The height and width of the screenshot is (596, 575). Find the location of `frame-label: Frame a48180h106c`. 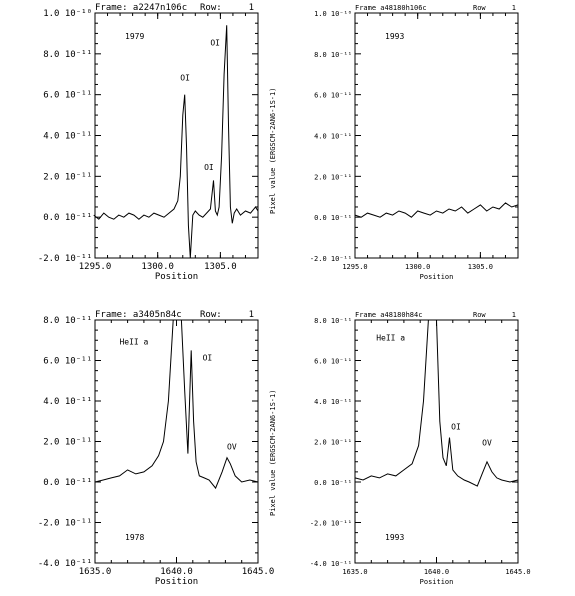

frame-label: Frame a48180h106c is located at coordinates (391, 8).